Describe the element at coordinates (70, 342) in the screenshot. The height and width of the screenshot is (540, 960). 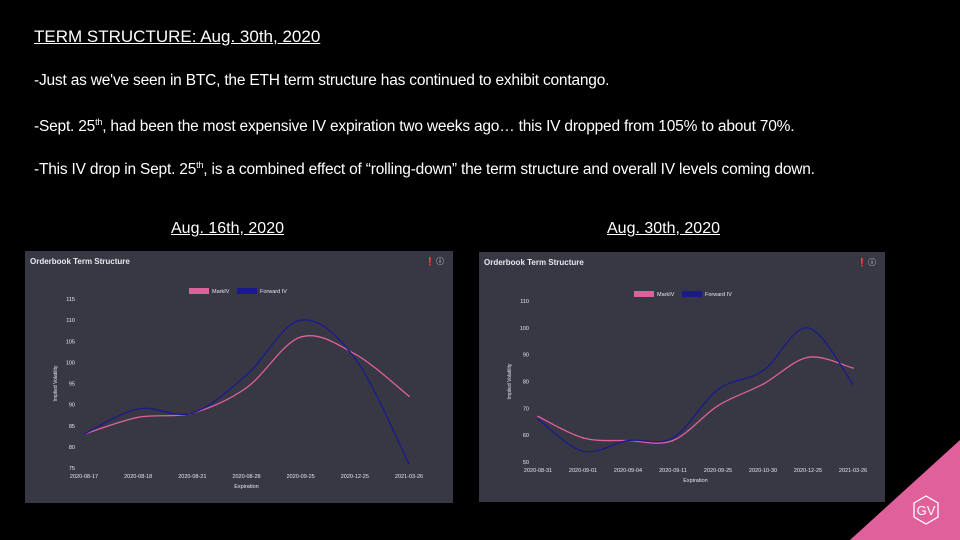
I see `y-tick-label: 105` at that location.